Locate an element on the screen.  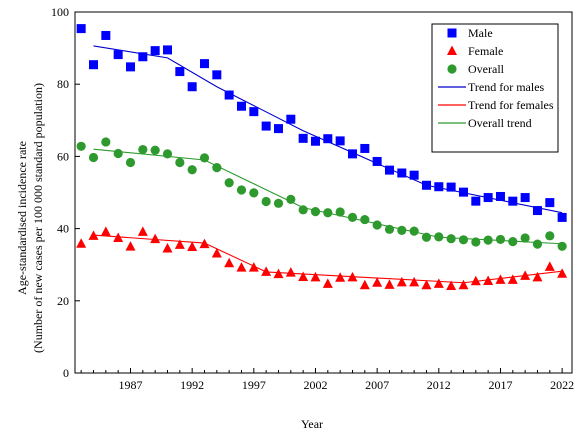
x-tick-label: 1987 is located at coordinates (130, 385).